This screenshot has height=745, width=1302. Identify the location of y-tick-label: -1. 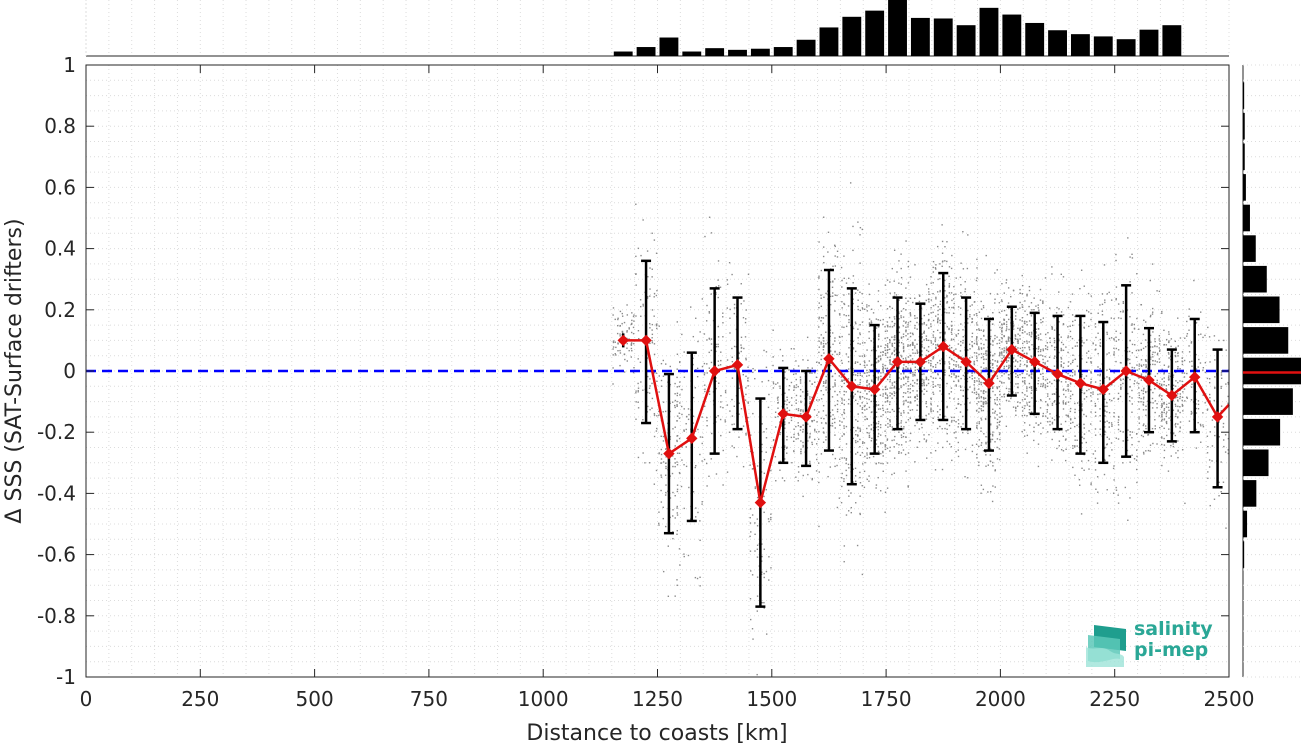
(66, 677).